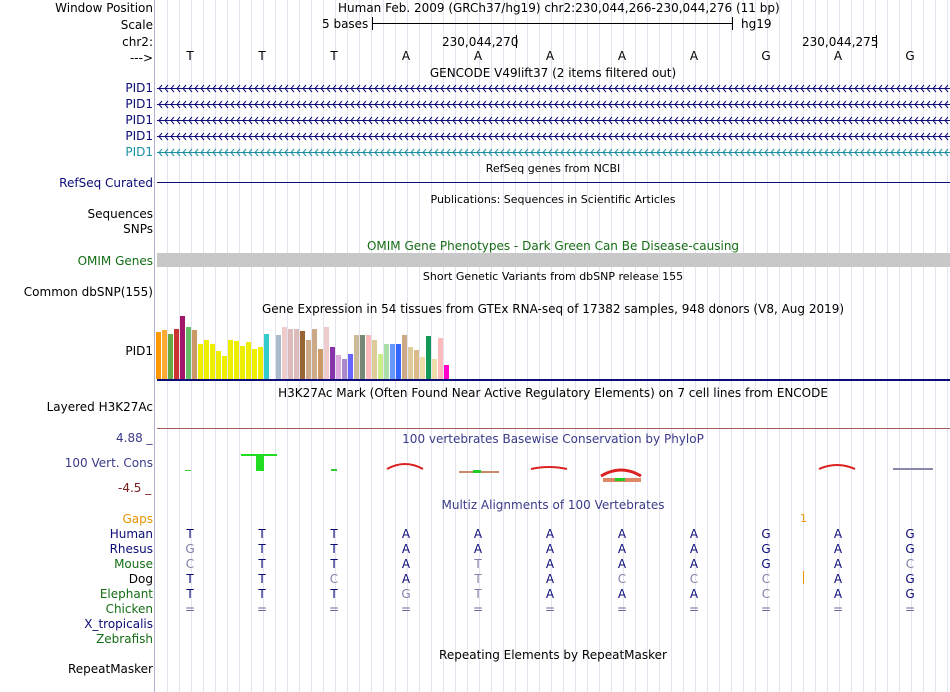 This screenshot has height=692, width=950. I want to click on repeatmasker-track-label: RepeatMasker, so click(110, 669).